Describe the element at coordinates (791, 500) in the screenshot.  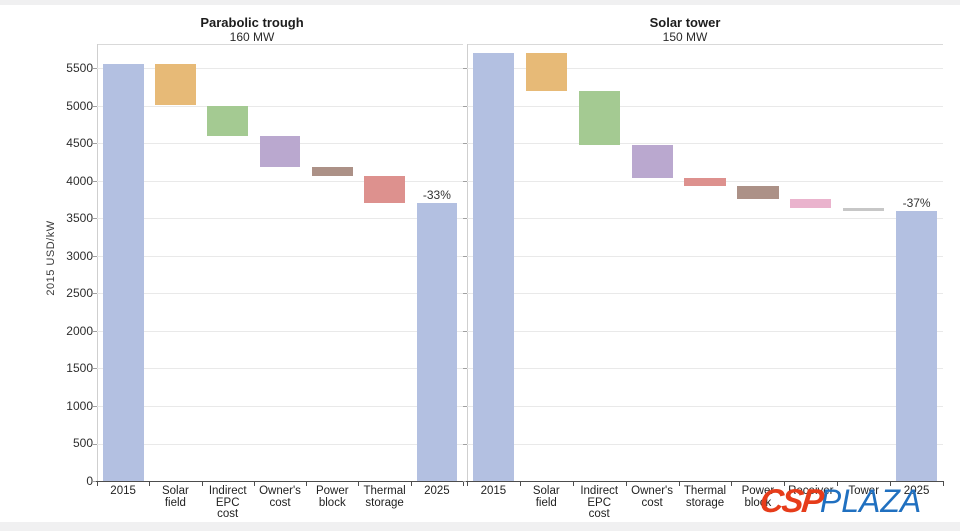
I see `csp-logo-text: CSP` at that location.